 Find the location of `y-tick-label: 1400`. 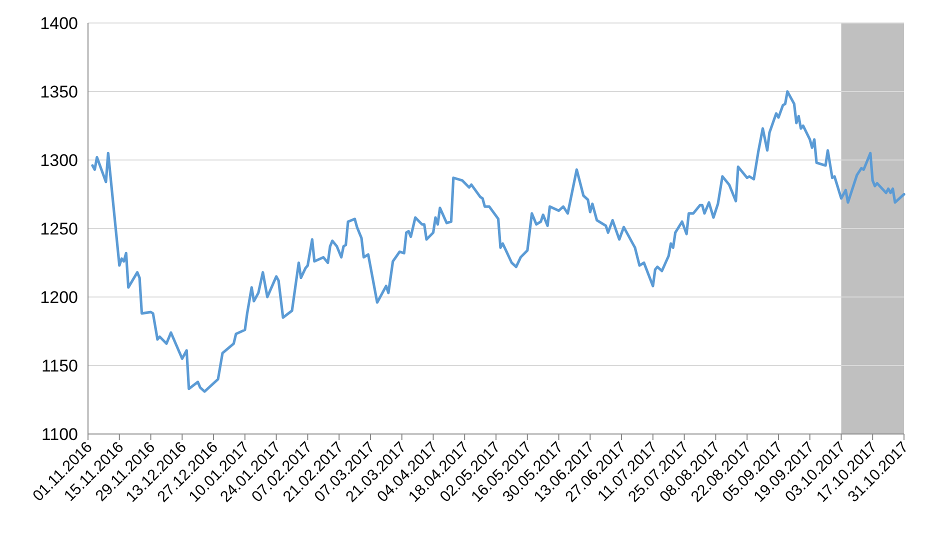

y-tick-label: 1400 is located at coordinates (59, 23).